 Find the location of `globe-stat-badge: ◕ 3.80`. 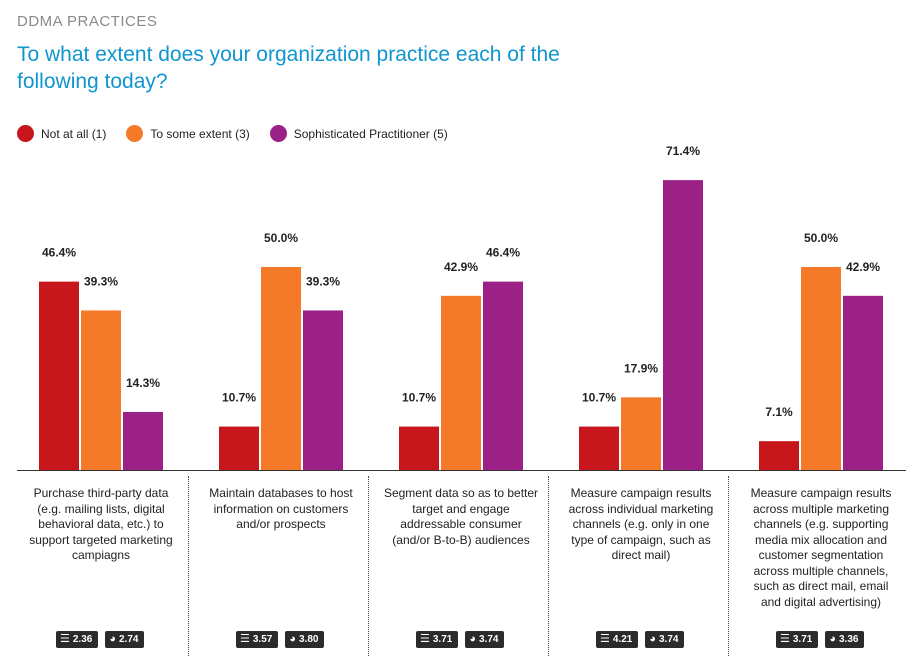

globe-stat-badge: ◕ 3.80 is located at coordinates (305, 639).